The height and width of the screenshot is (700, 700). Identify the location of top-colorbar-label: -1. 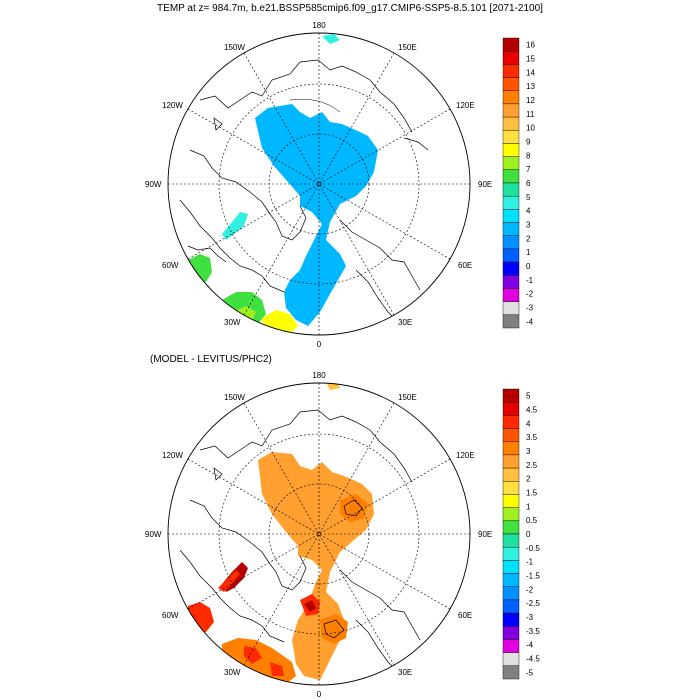
(530, 280).